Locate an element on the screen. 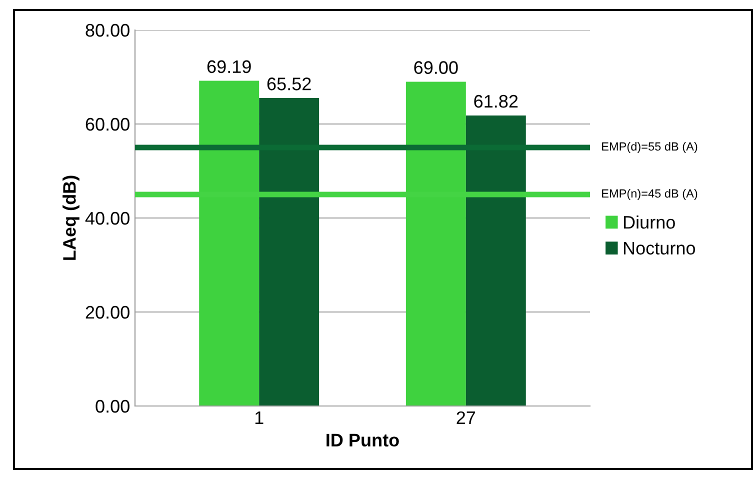 The width and height of the screenshot is (754, 481). legend-label: Nocturno is located at coordinates (660, 248).